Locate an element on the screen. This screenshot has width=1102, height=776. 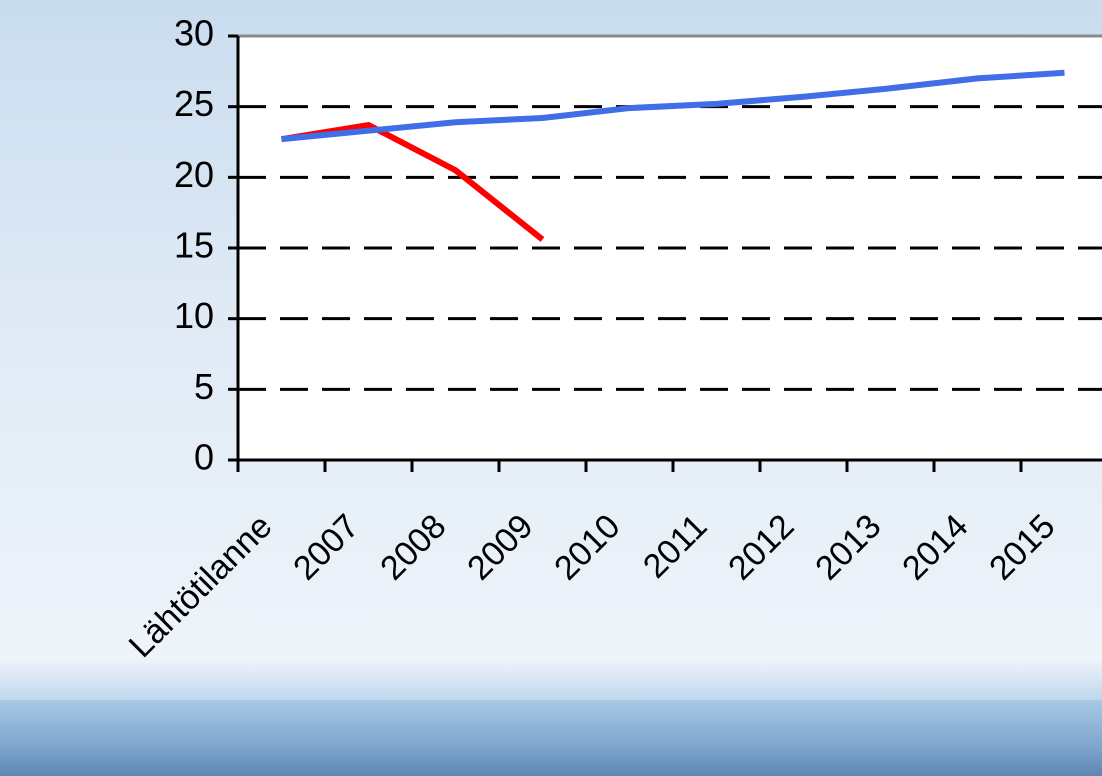
series-line is located at coordinates (673, 106).